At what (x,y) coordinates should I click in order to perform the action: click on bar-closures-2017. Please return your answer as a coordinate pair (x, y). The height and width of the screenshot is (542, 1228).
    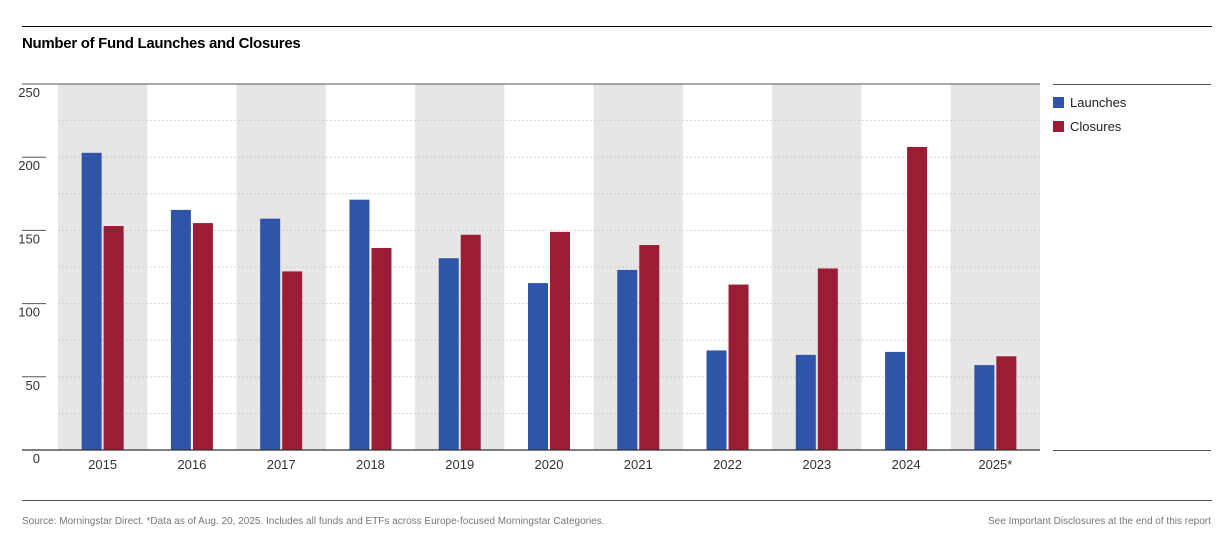
    Looking at the image, I should click on (292, 360).